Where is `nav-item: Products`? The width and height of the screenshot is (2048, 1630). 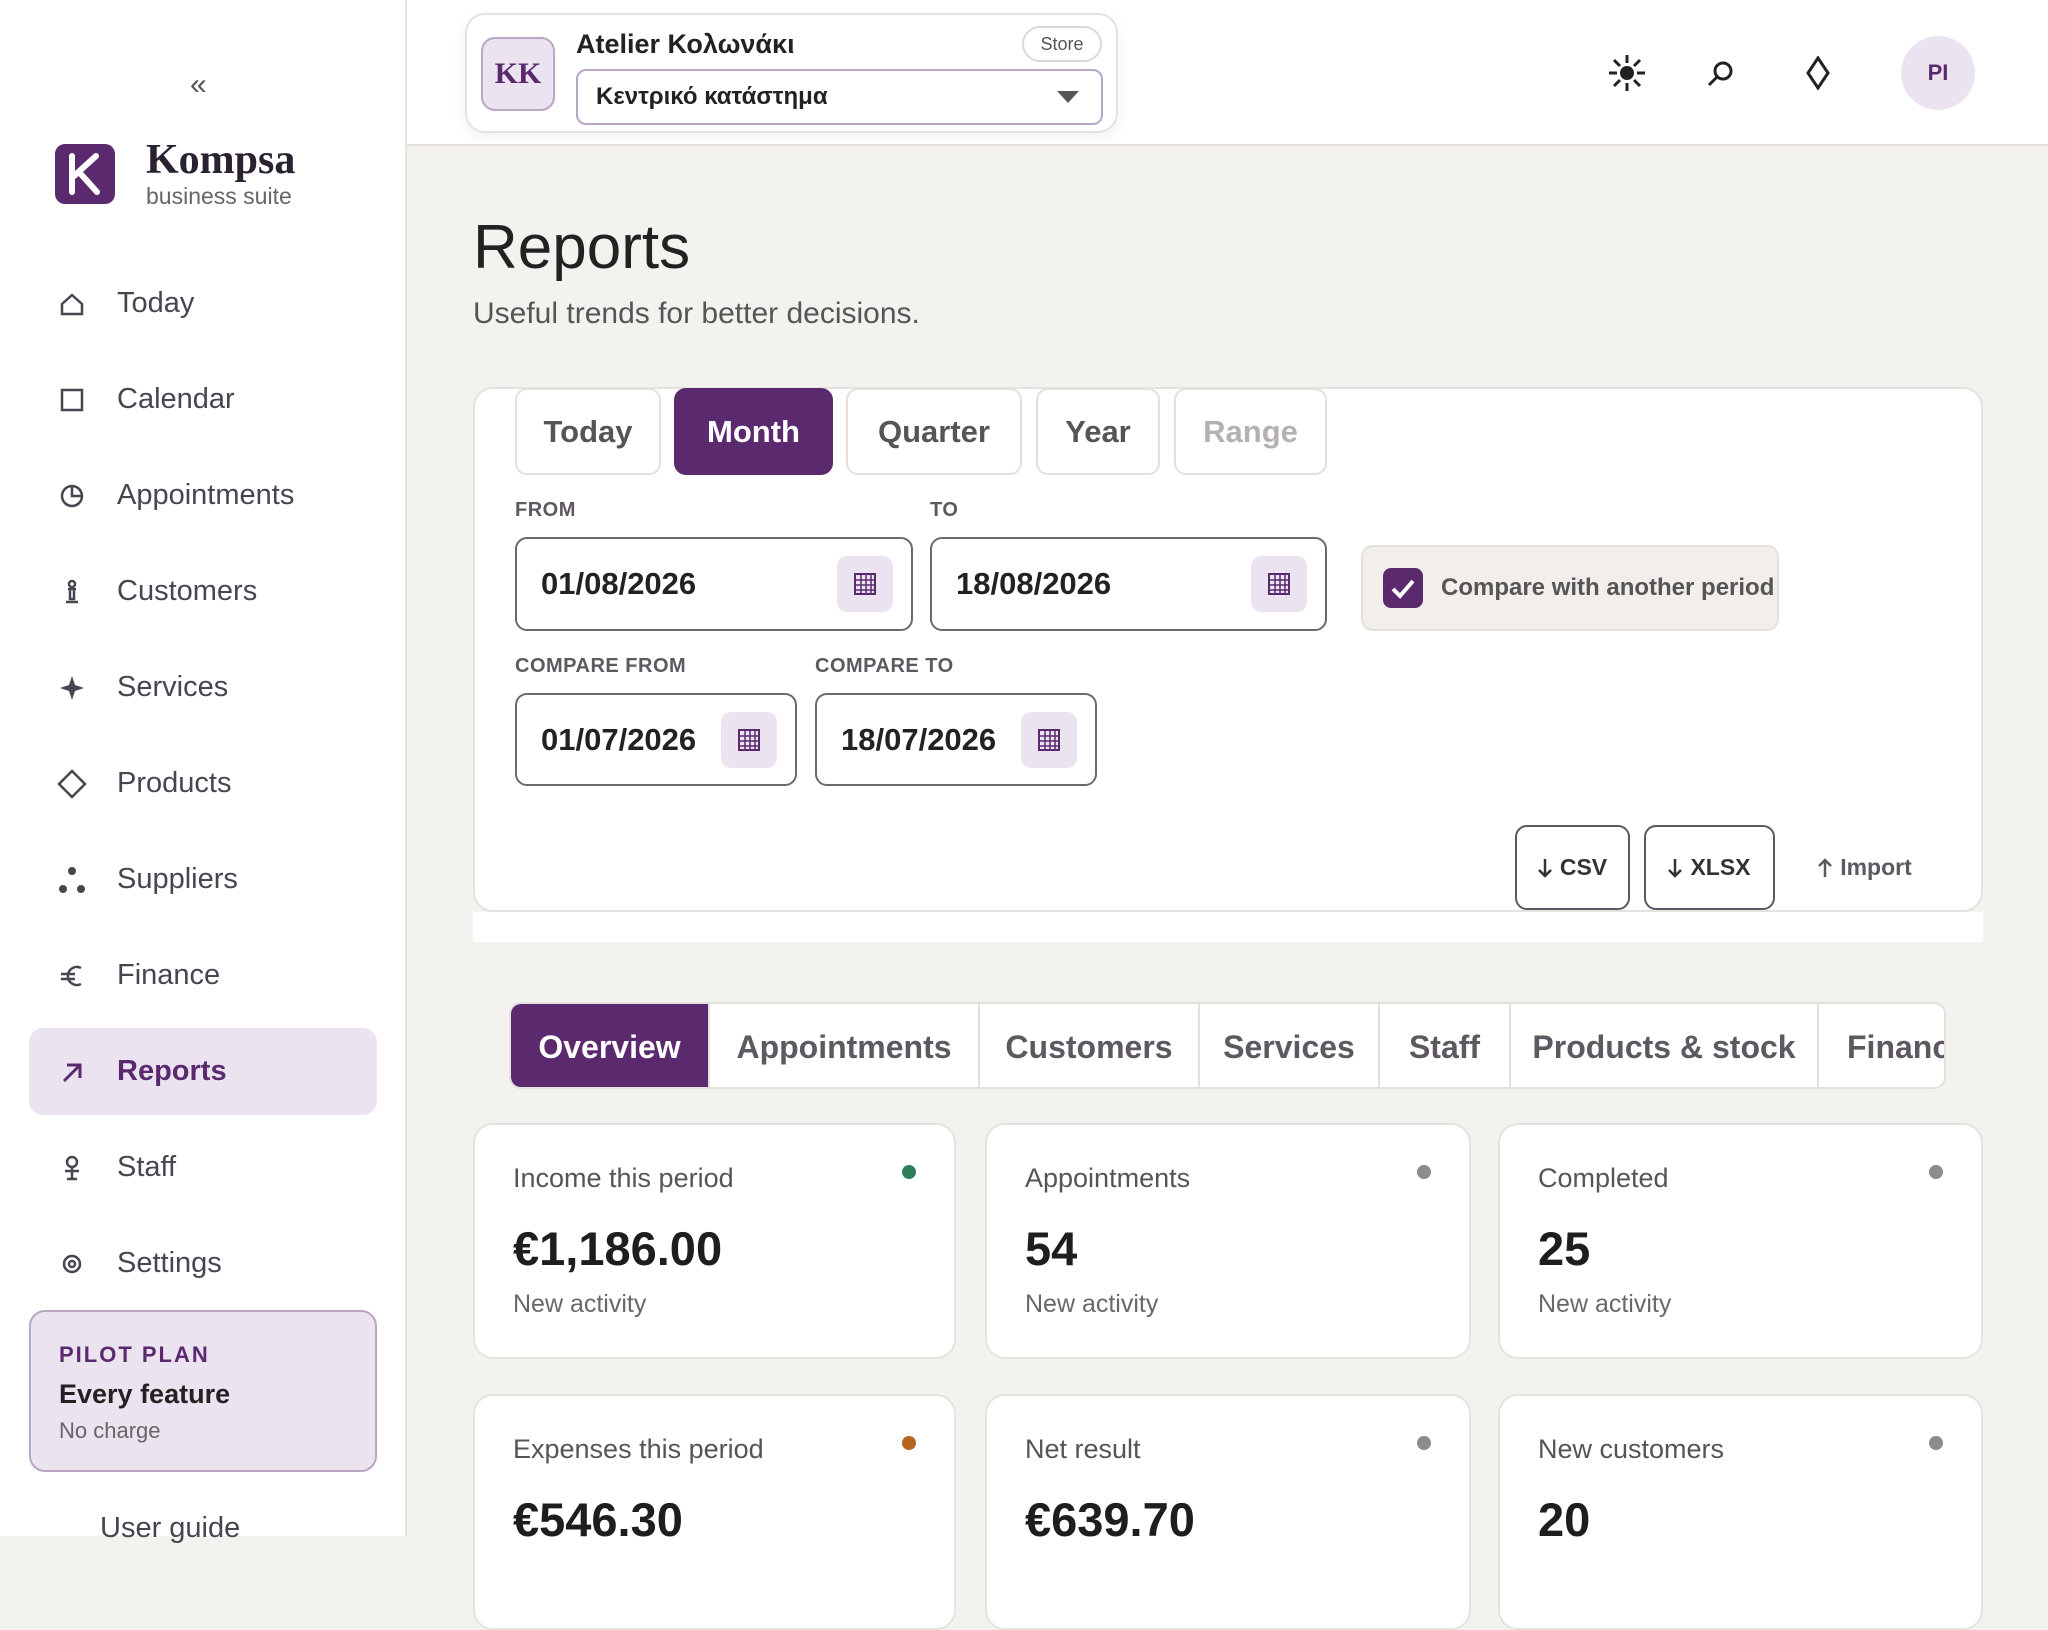
nav-item: Products is located at coordinates (203, 783).